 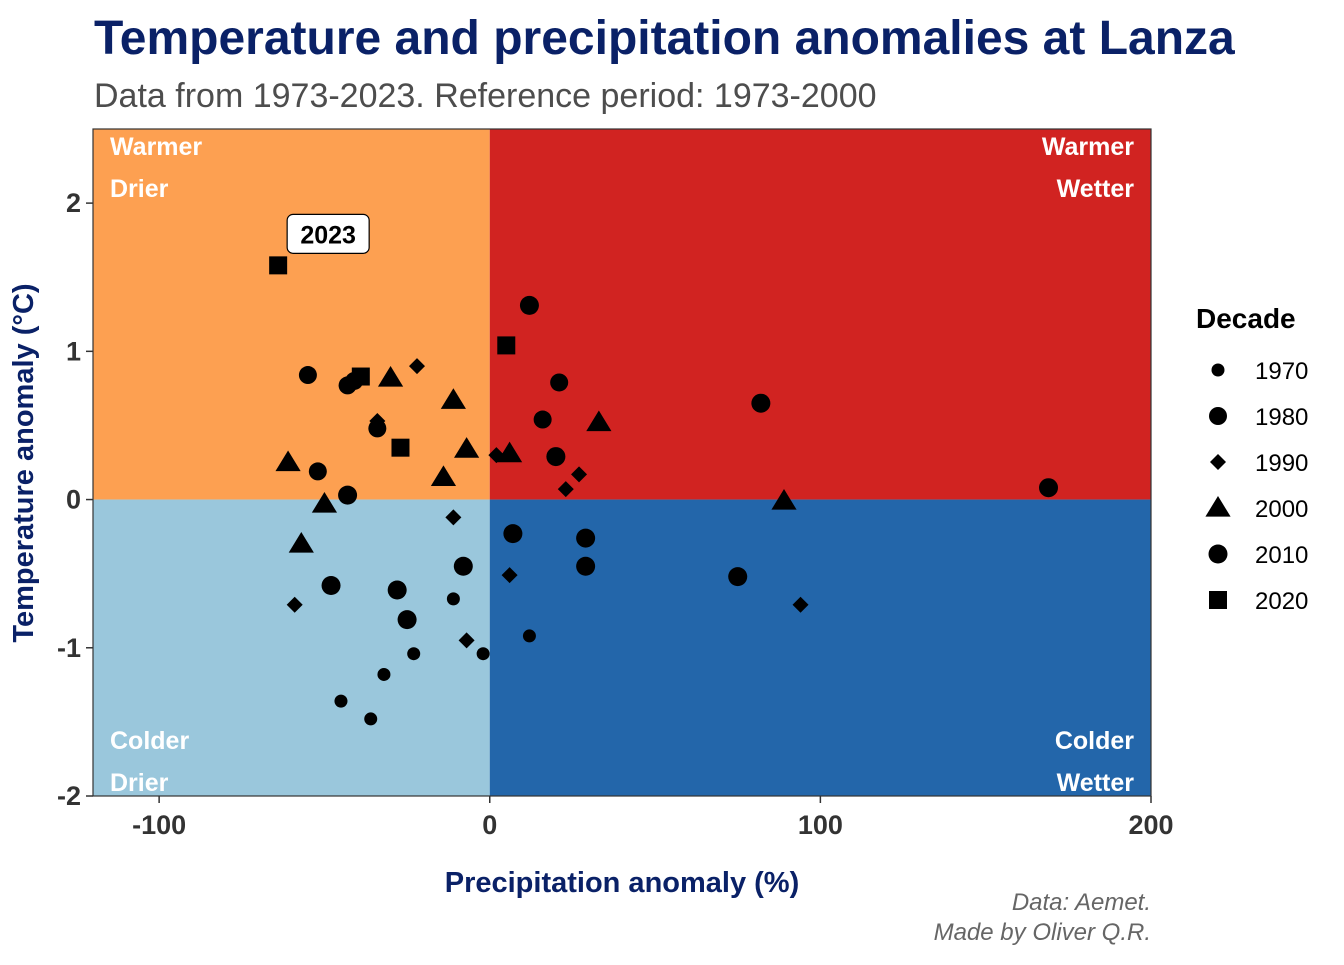 I want to click on x-tick-label: 0, so click(x=489, y=825).